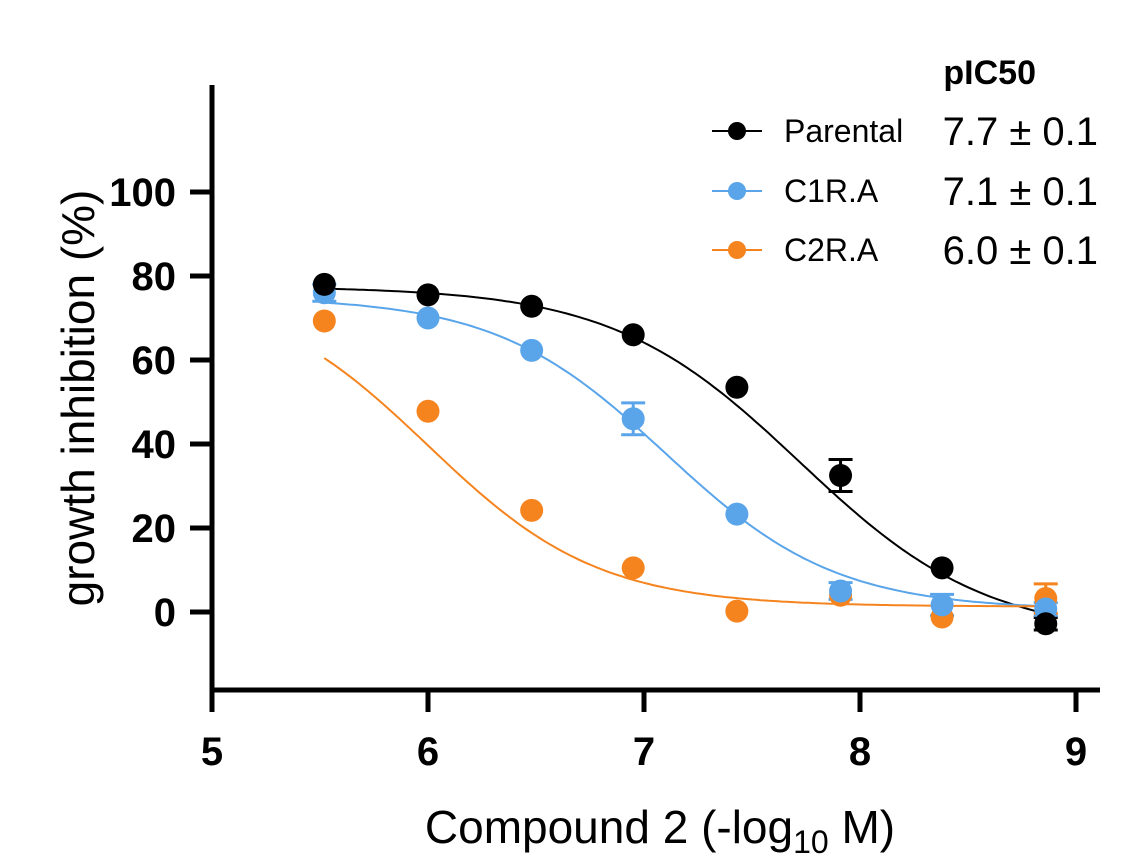 The width and height of the screenshot is (1140, 862). Describe the element at coordinates (831, 250) in the screenshot. I see `legend-label: C2R.A` at that location.